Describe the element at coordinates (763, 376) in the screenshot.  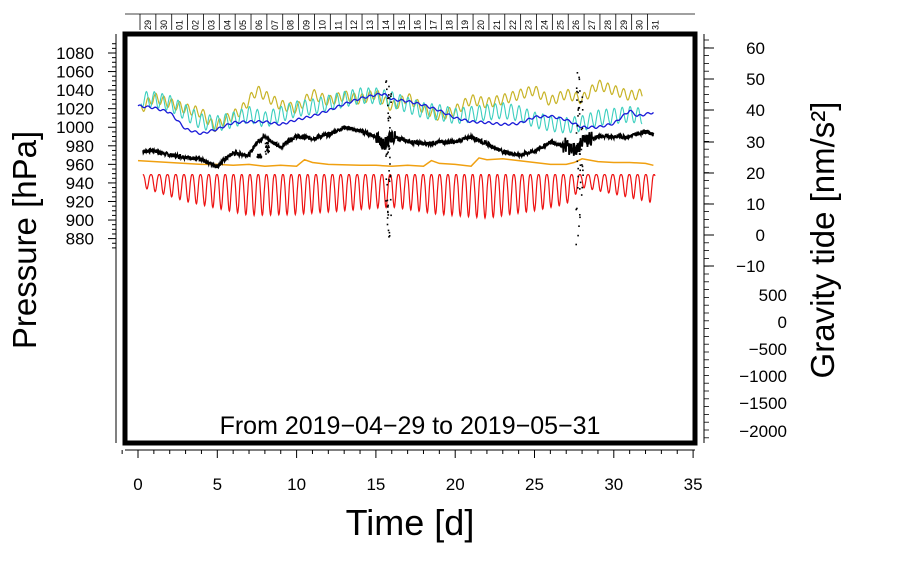
I see `y-tick-label-right-lower: −1000` at that location.